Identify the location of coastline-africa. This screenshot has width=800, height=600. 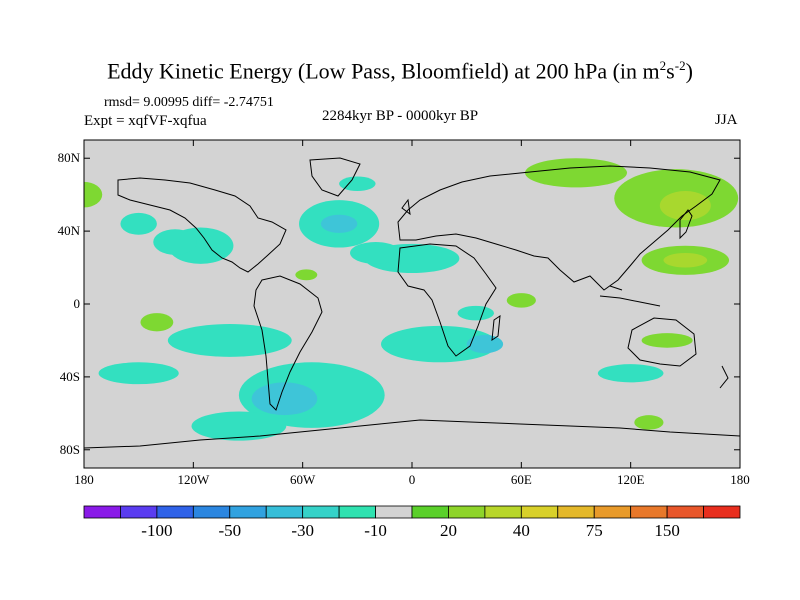
(447, 300).